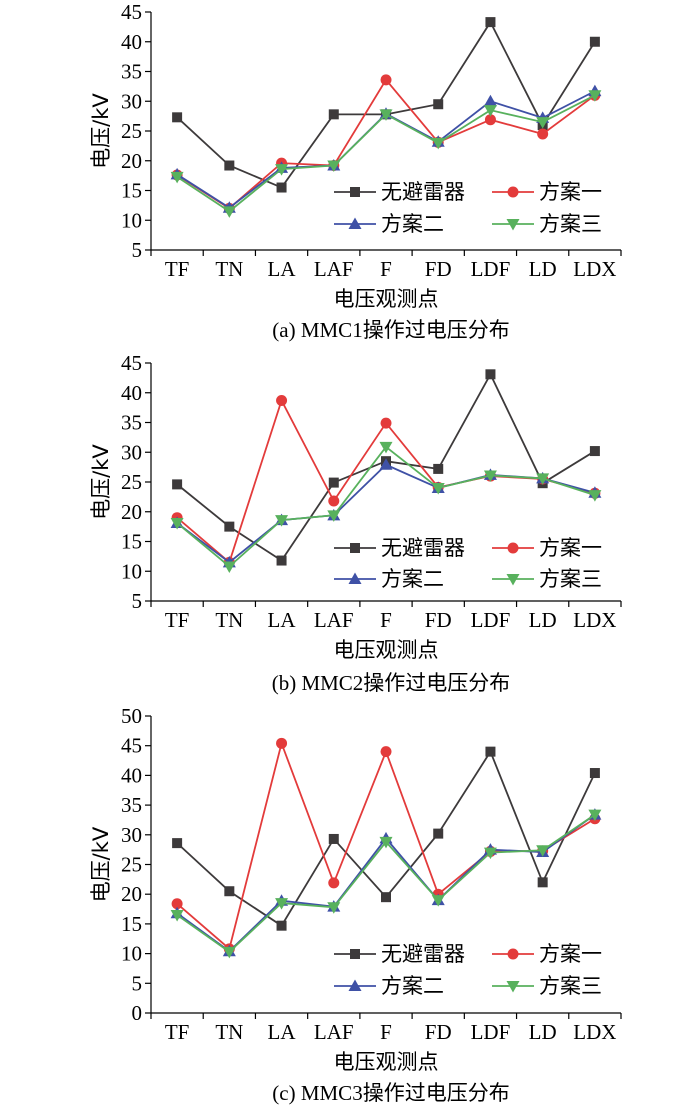 This screenshot has height=1111, width=700. Describe the element at coordinates (386, 1062) in the screenshot. I see `x-axis-title: 电压观测点` at that location.